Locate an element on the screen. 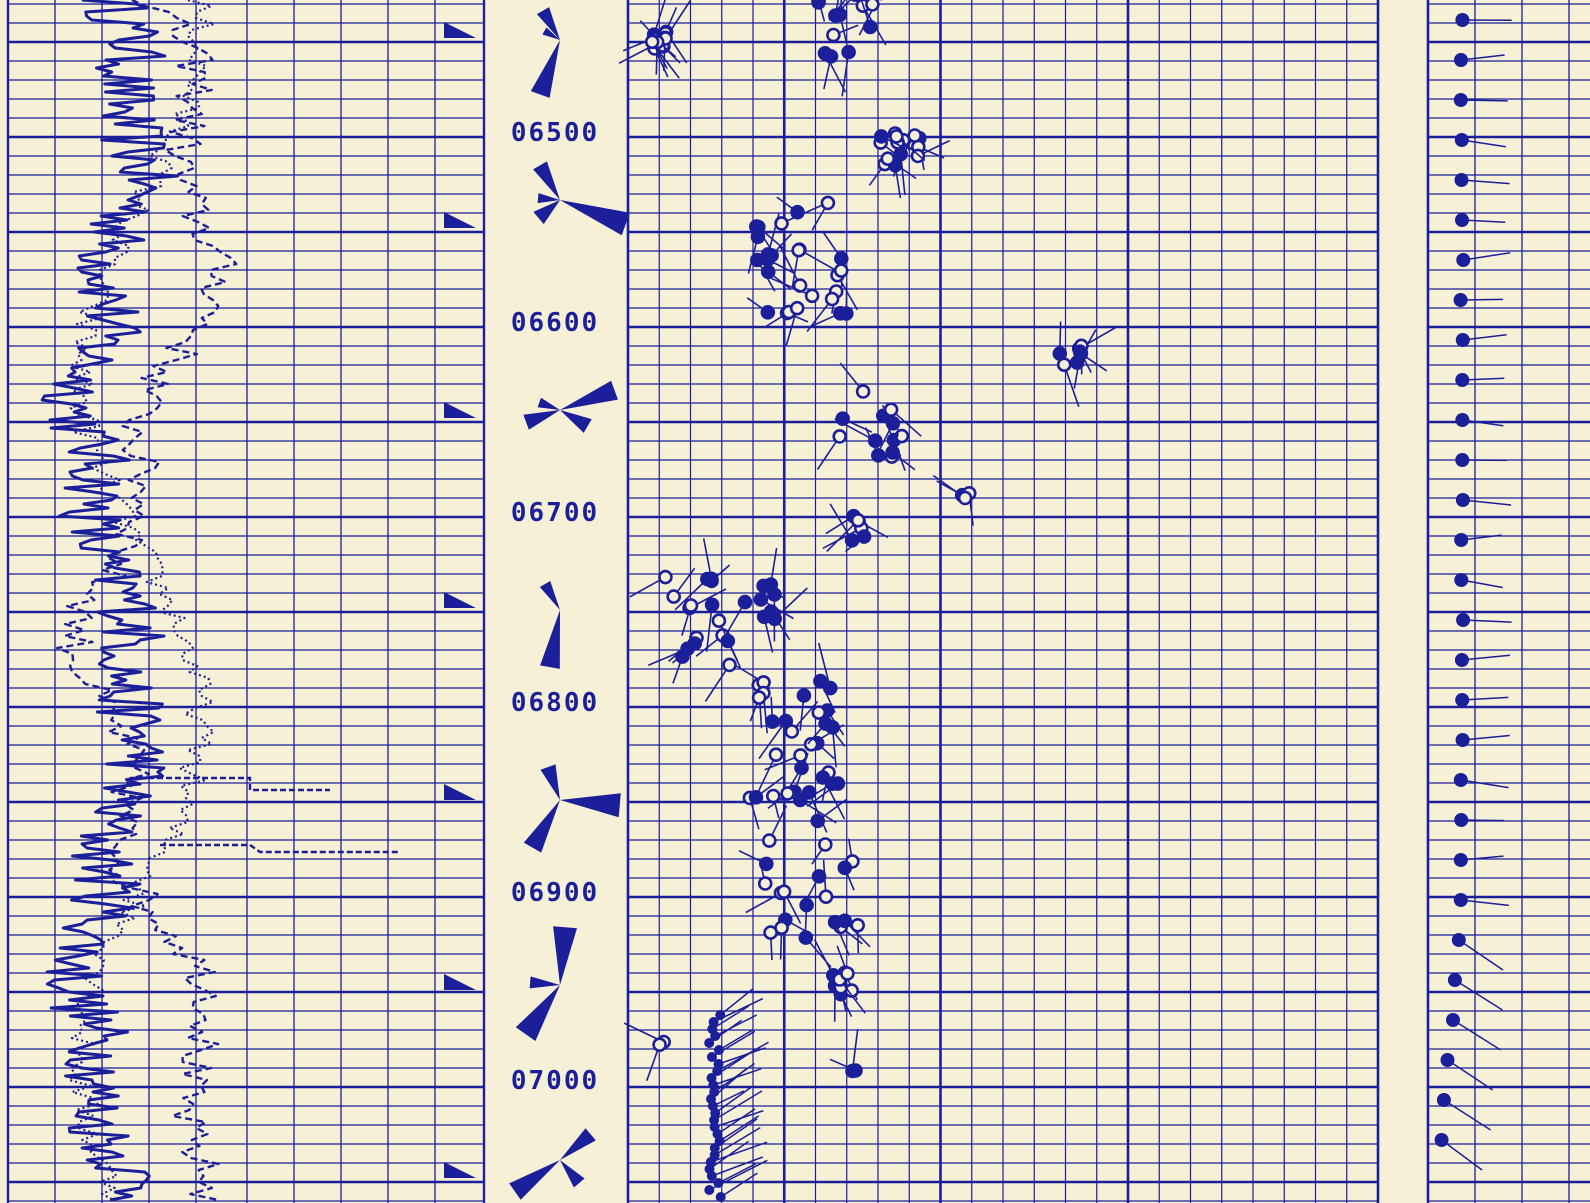 Image resolution: width=1590 pixels, height=1203 pixels. curve-excursion is located at coordinates (280, 848).